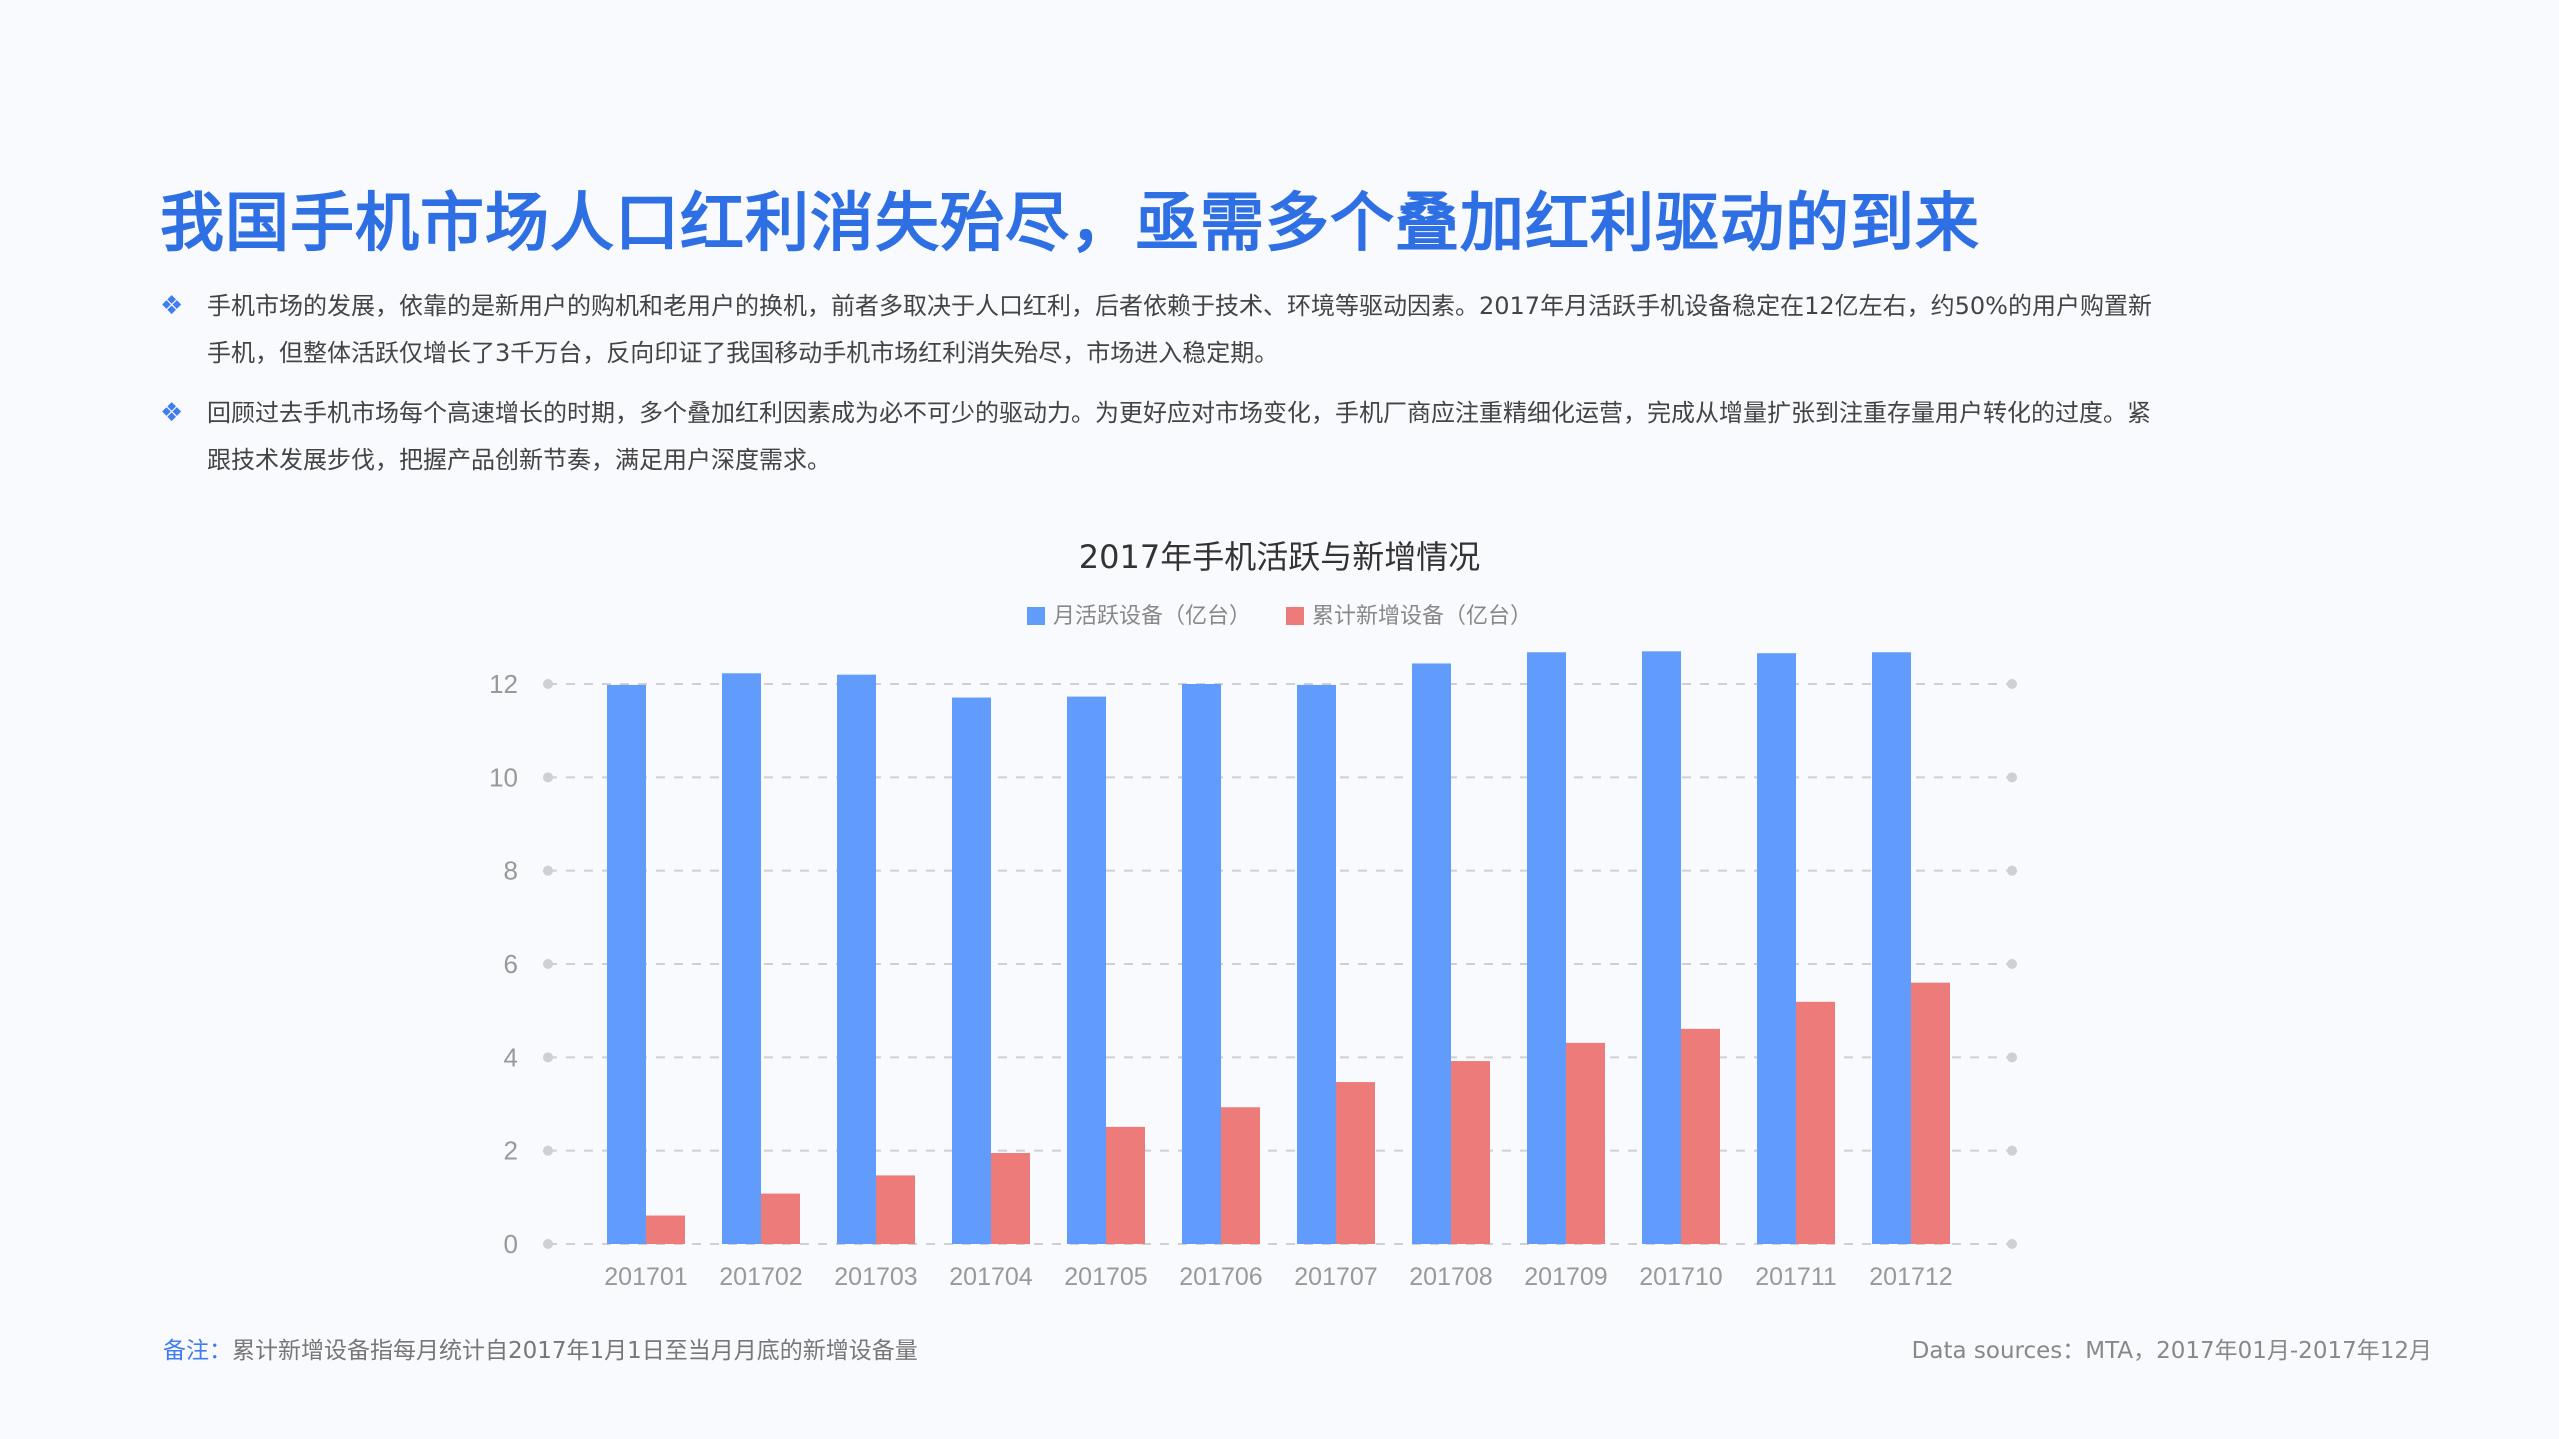 This screenshot has width=2559, height=1439. What do you see at coordinates (645, 1277) in the screenshot?
I see `x-tick-label: 201701` at bounding box center [645, 1277].